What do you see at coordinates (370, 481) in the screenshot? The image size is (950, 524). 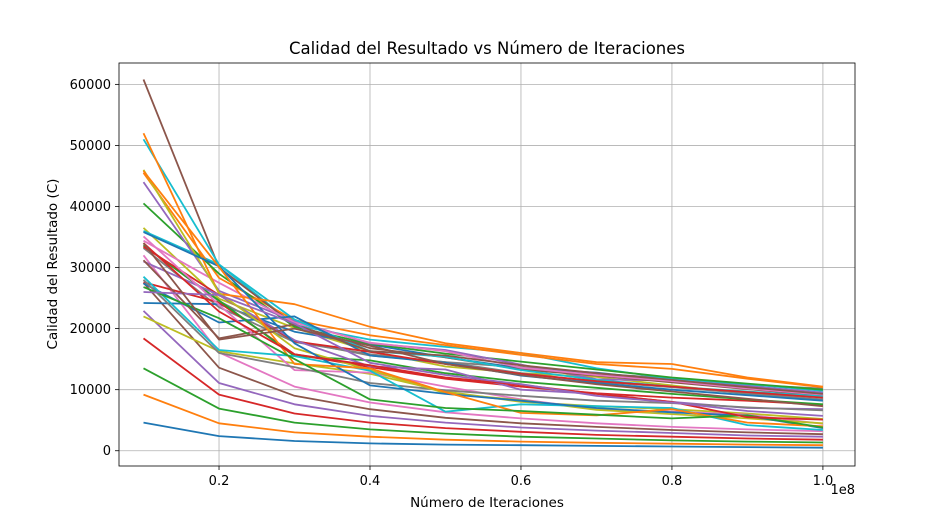 I see `x-tick-label: 0.4` at bounding box center [370, 481].